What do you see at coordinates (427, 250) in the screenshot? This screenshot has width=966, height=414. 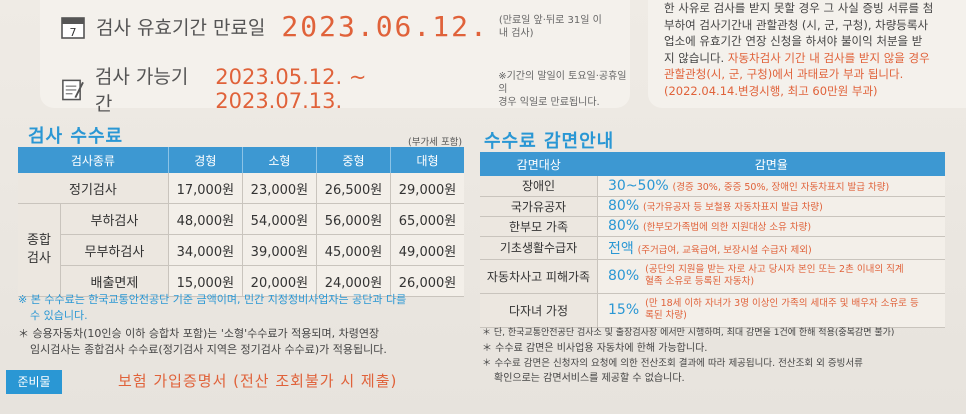 I see `fee-cell: 49,000원` at bounding box center [427, 250].